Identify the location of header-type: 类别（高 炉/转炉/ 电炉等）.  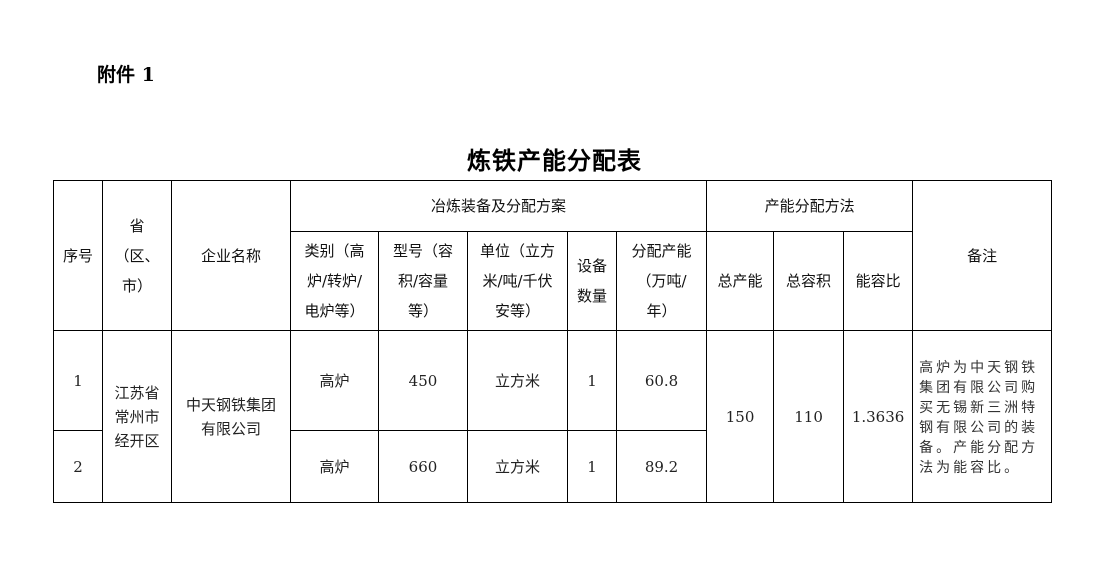
(334, 281).